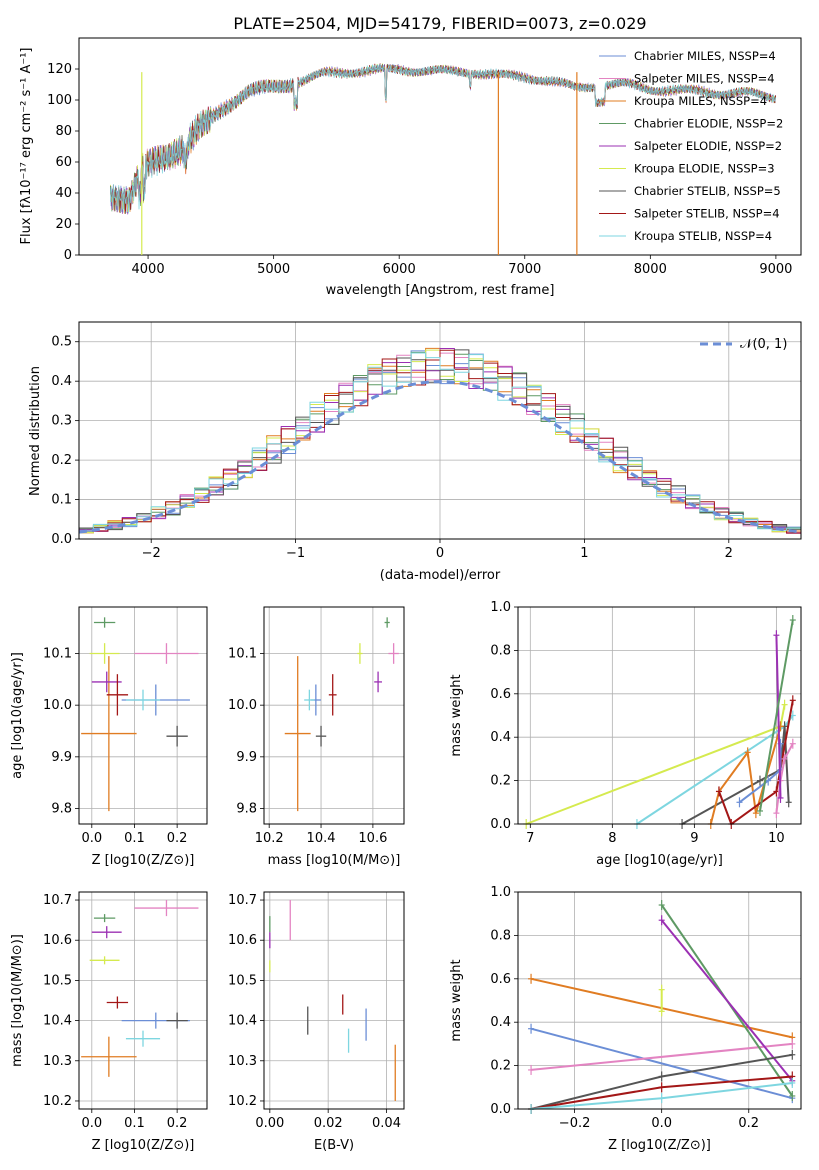 The width and height of the screenshot is (819, 1170). I want to click on spectrum-kroupa_stelib, so click(443, 139).